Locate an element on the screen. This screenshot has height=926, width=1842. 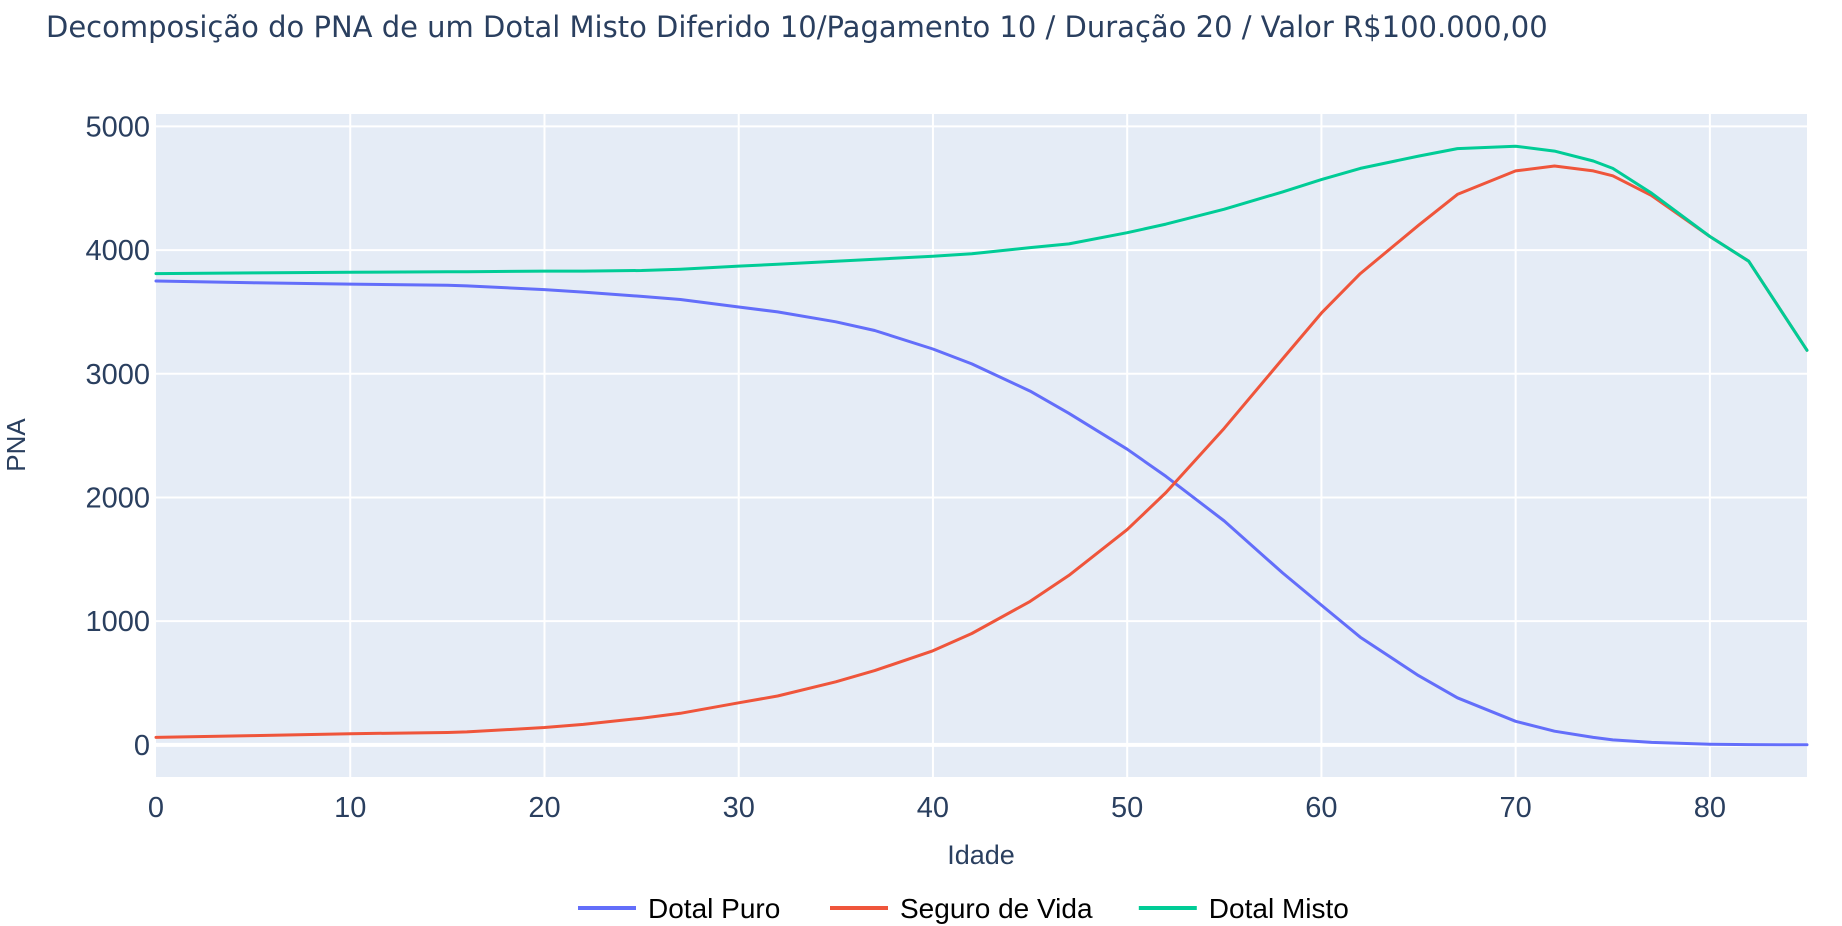
x-tick-label: 50 is located at coordinates (1127, 808).